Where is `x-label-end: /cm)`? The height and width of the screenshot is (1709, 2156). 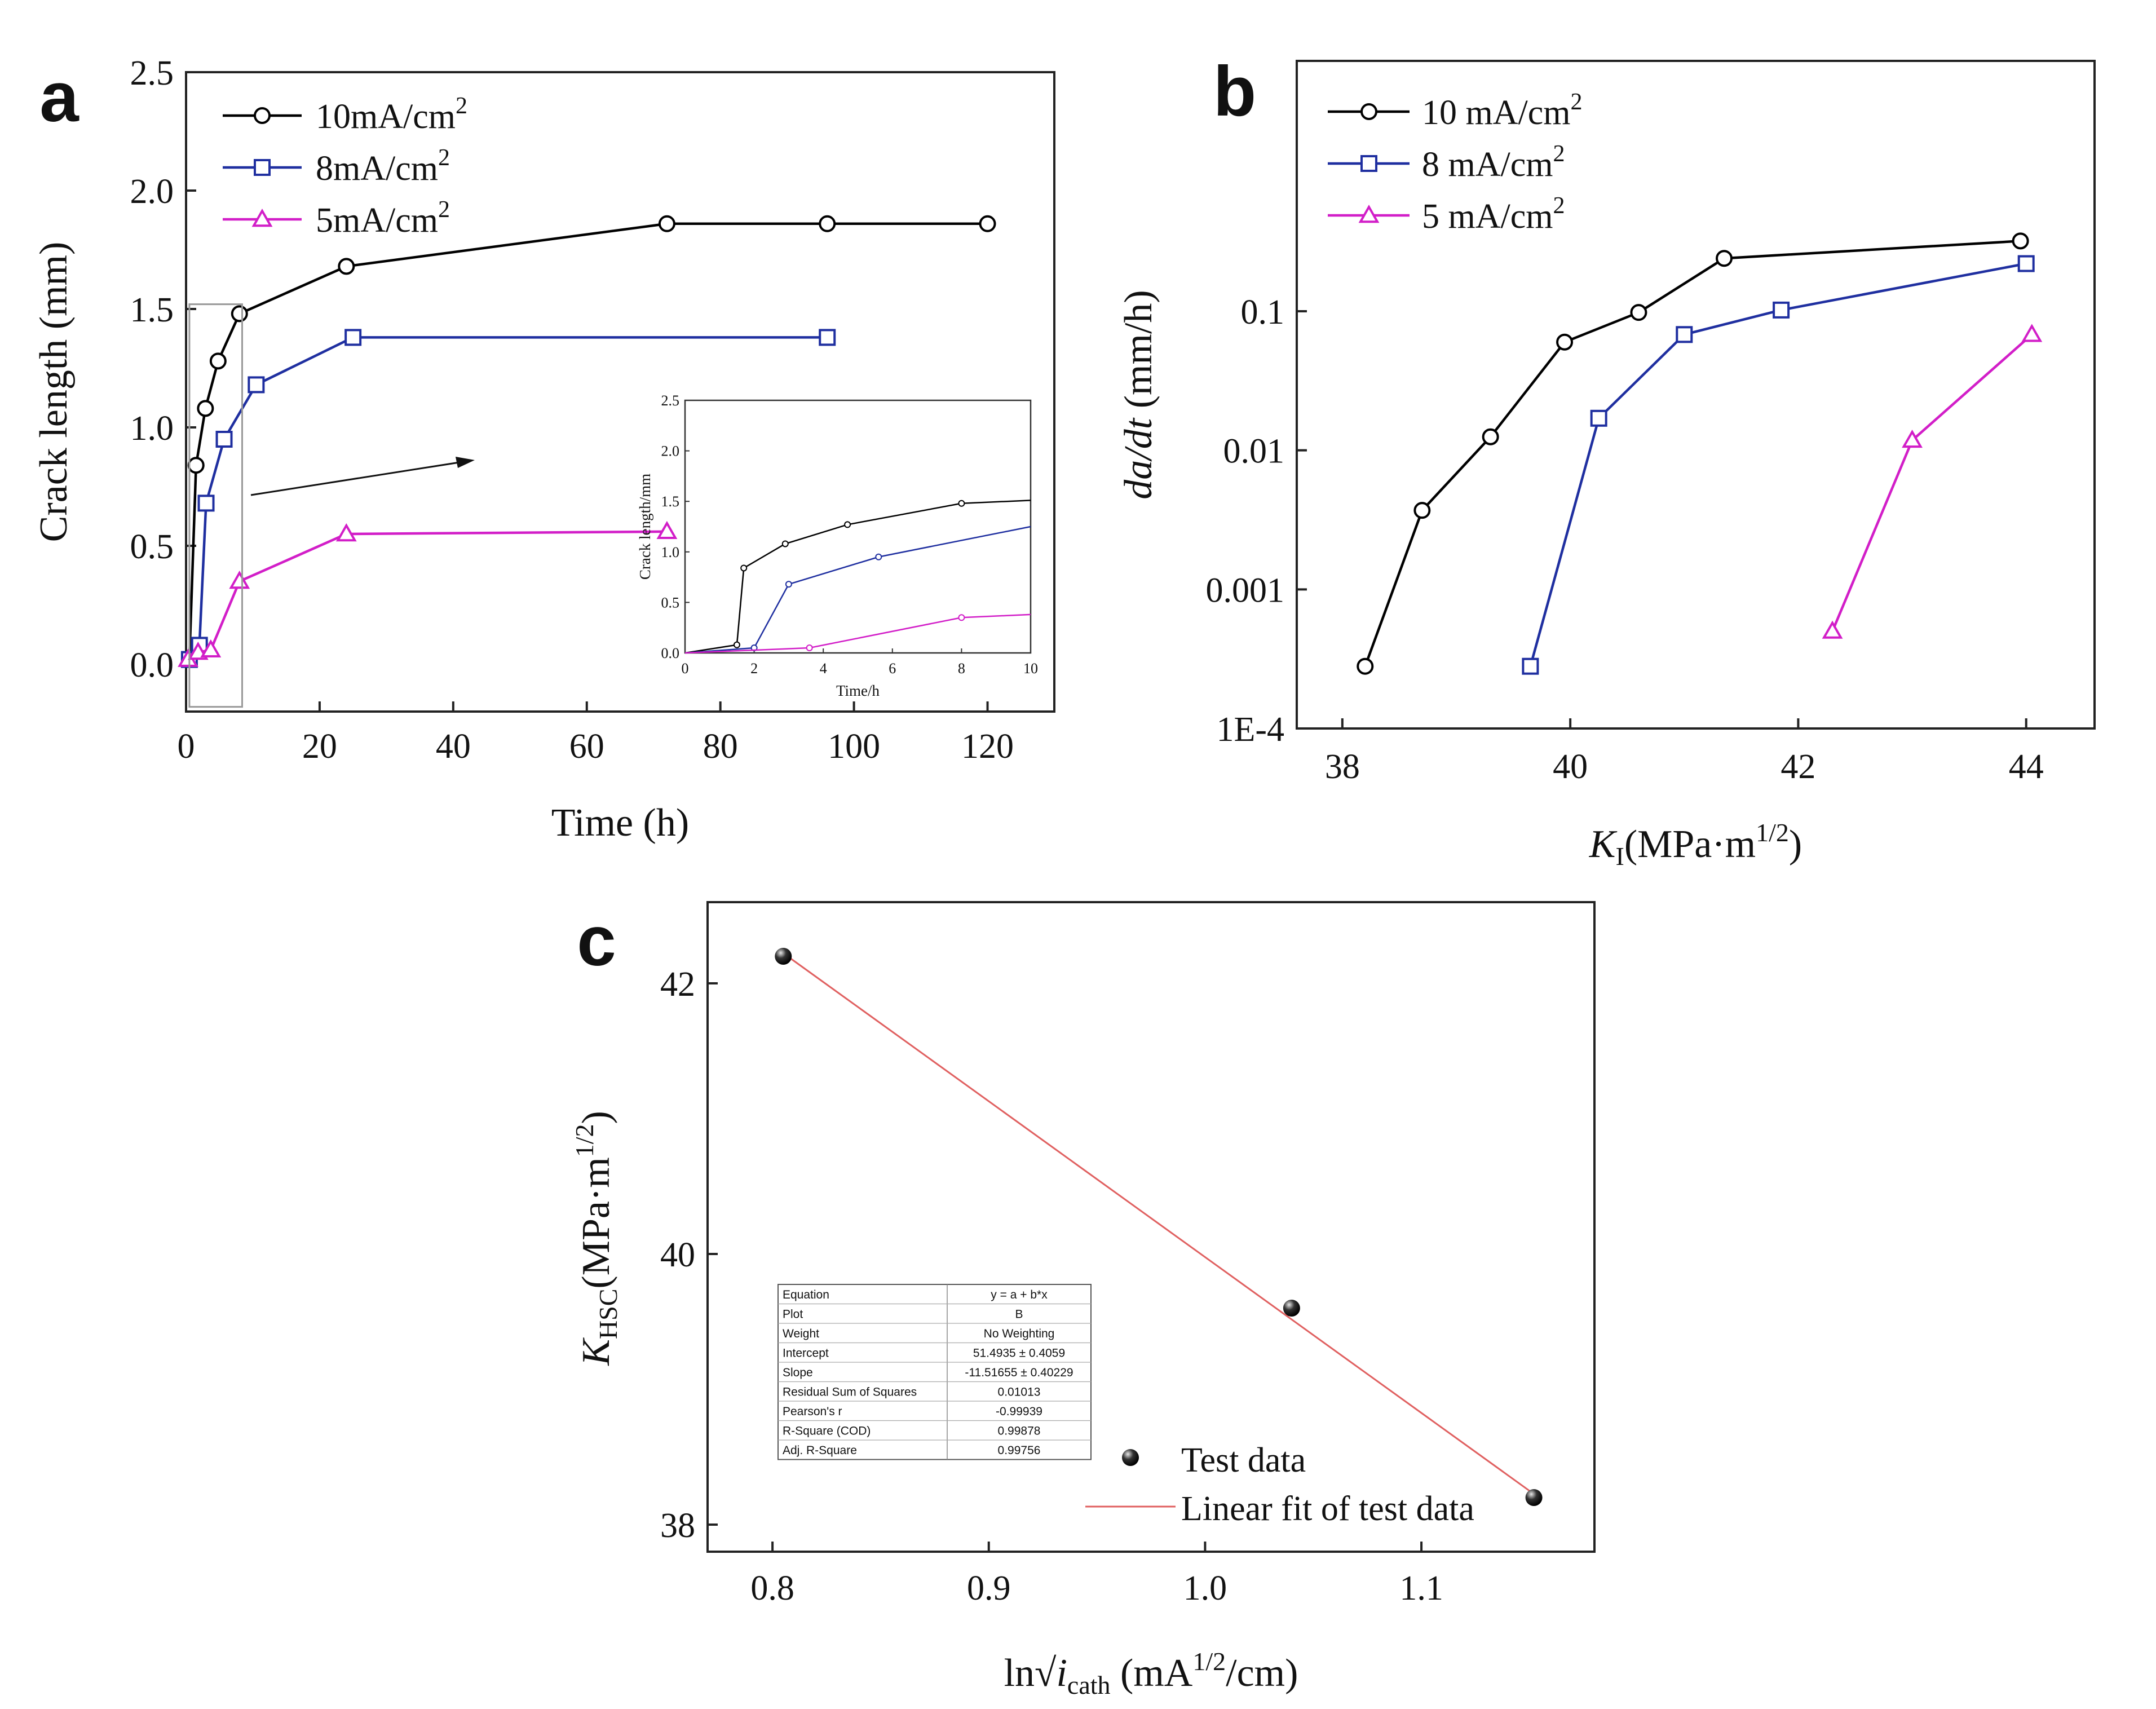
x-label-end: /cm) is located at coordinates (1262, 1673).